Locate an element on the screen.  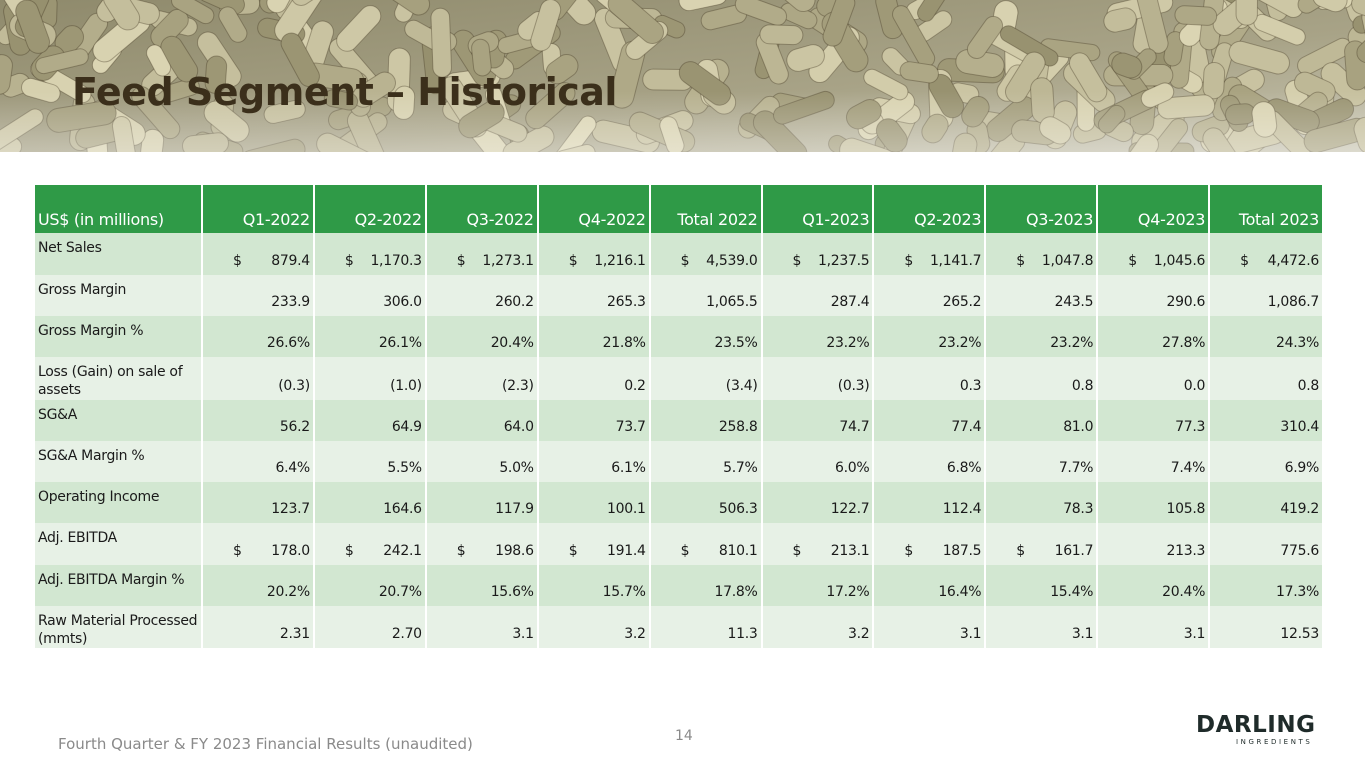
value-cell: 27.8% is located at coordinates (1154, 336).